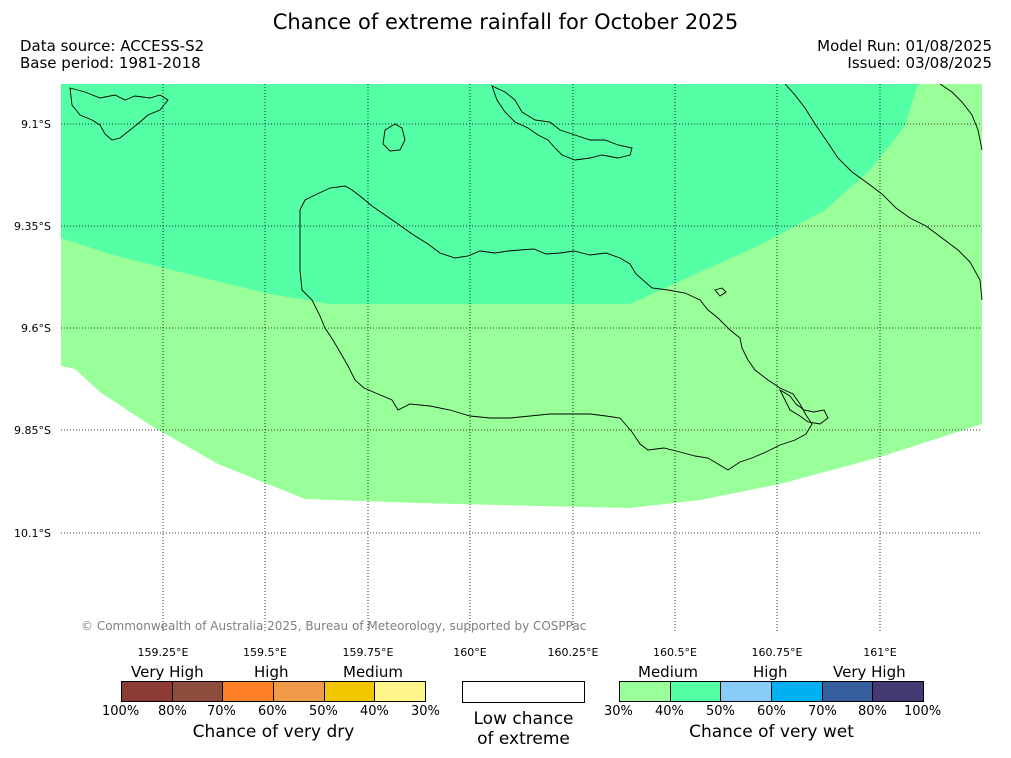 The height and width of the screenshot is (758, 1011). I want to click on lon-label: 159.25°E, so click(163, 652).